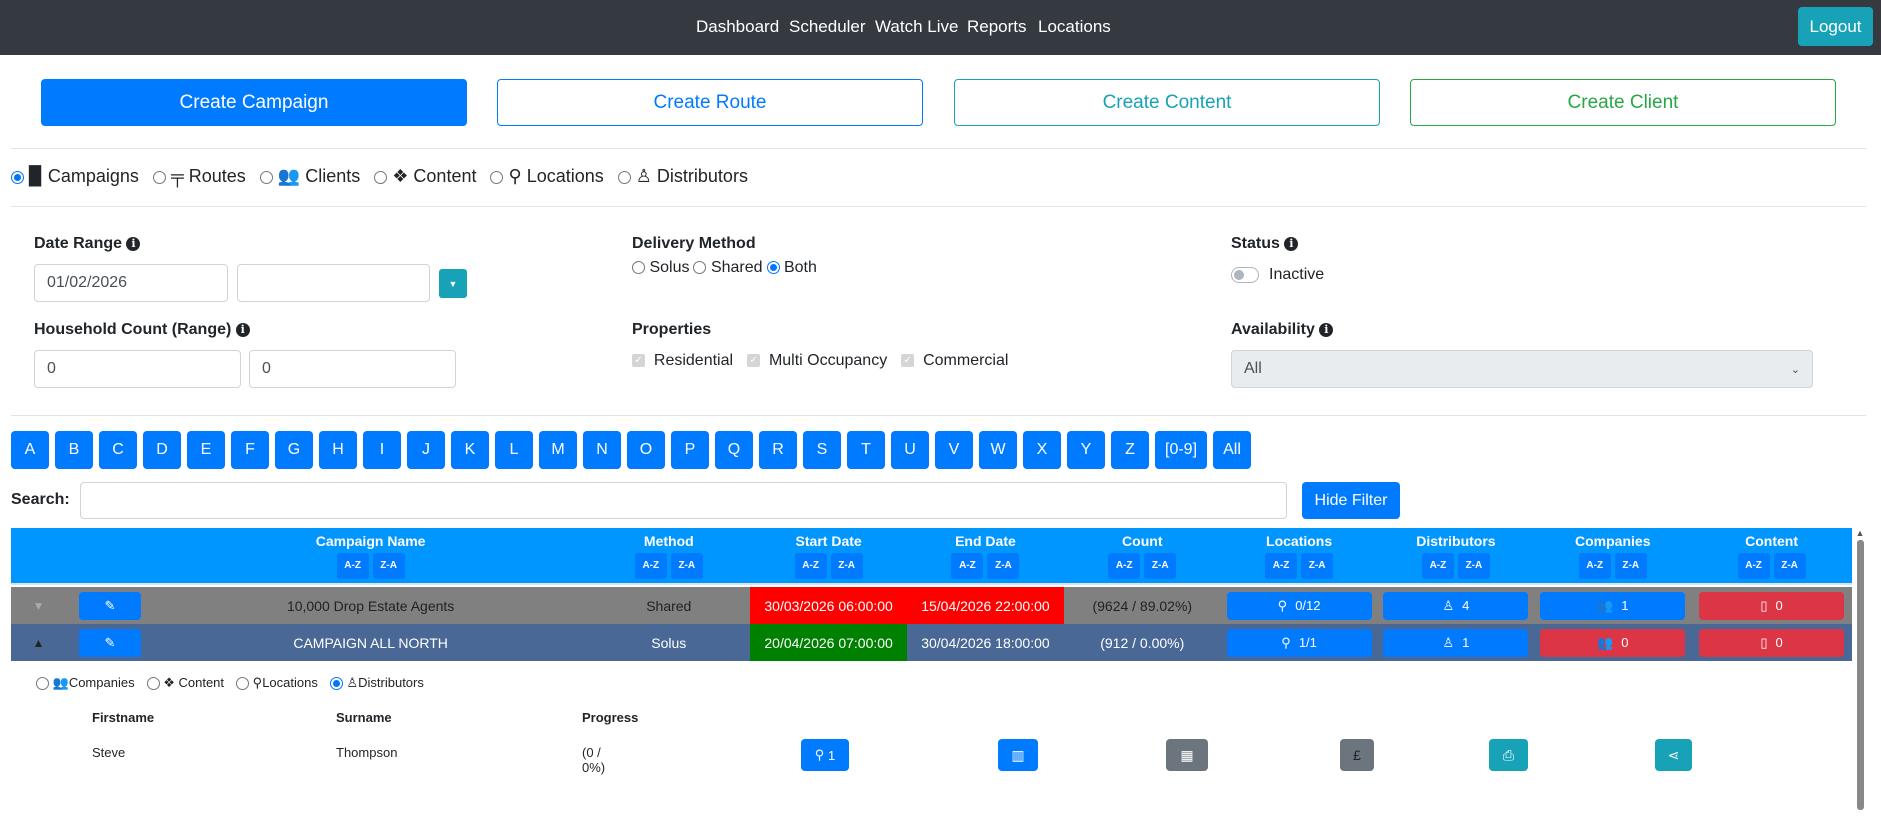 The width and height of the screenshot is (1881, 818). I want to click on nav-watch-live: Watch Live, so click(917, 26).